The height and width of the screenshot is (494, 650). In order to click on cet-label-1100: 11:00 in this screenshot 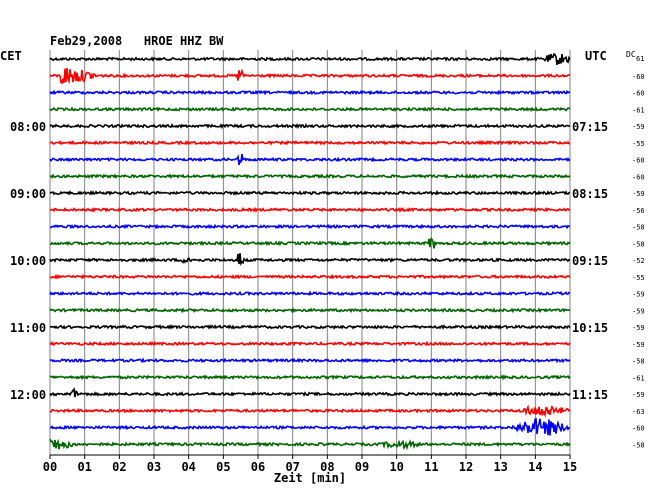, I will do `click(28, 328)`.